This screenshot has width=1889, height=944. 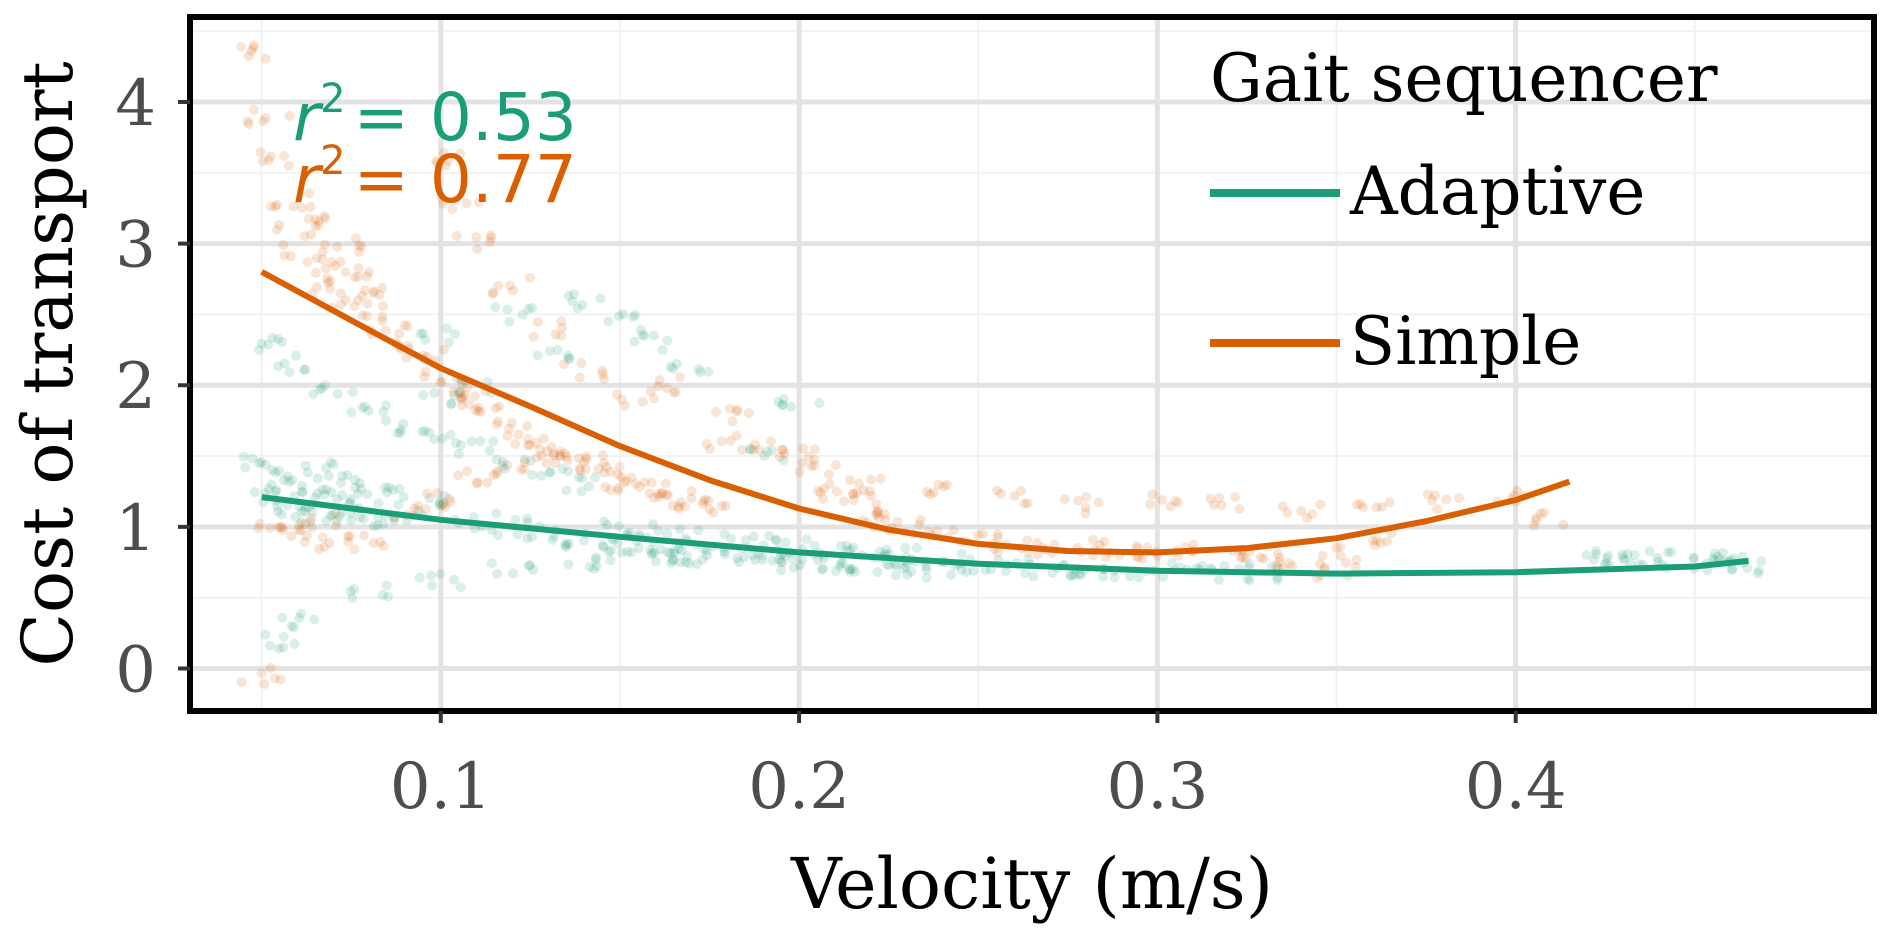 What do you see at coordinates (435, 178) in the screenshot?
I see `r2-annotation-simple: r2 = 0.77` at bounding box center [435, 178].